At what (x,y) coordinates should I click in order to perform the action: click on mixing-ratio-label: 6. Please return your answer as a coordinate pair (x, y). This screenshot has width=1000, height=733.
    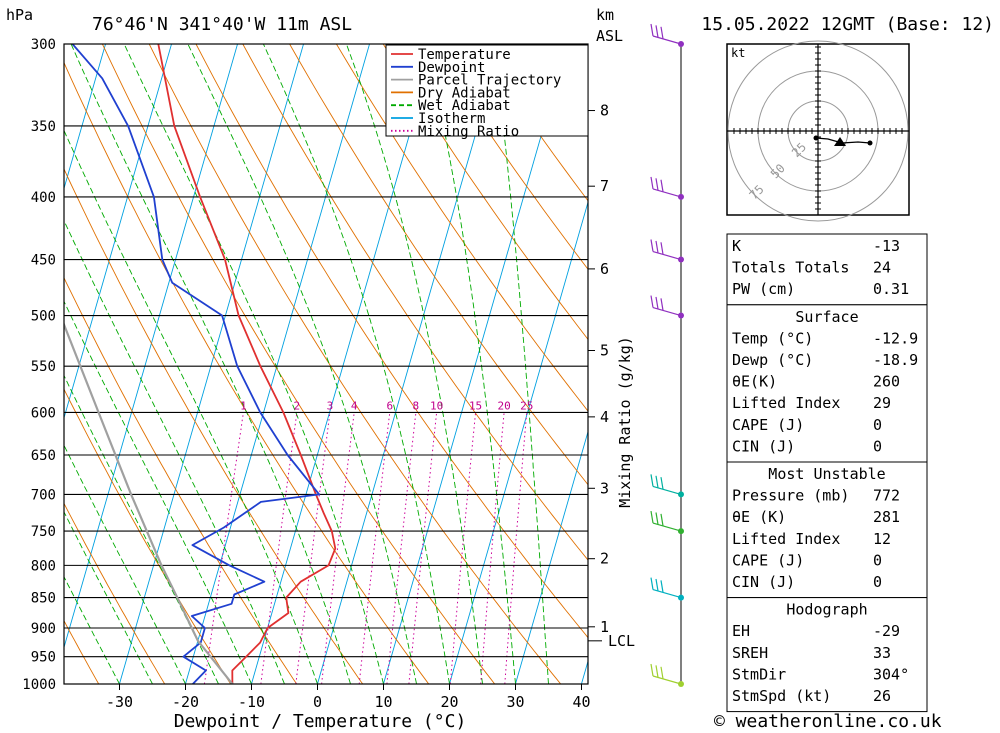
    Looking at the image, I should click on (389, 405).